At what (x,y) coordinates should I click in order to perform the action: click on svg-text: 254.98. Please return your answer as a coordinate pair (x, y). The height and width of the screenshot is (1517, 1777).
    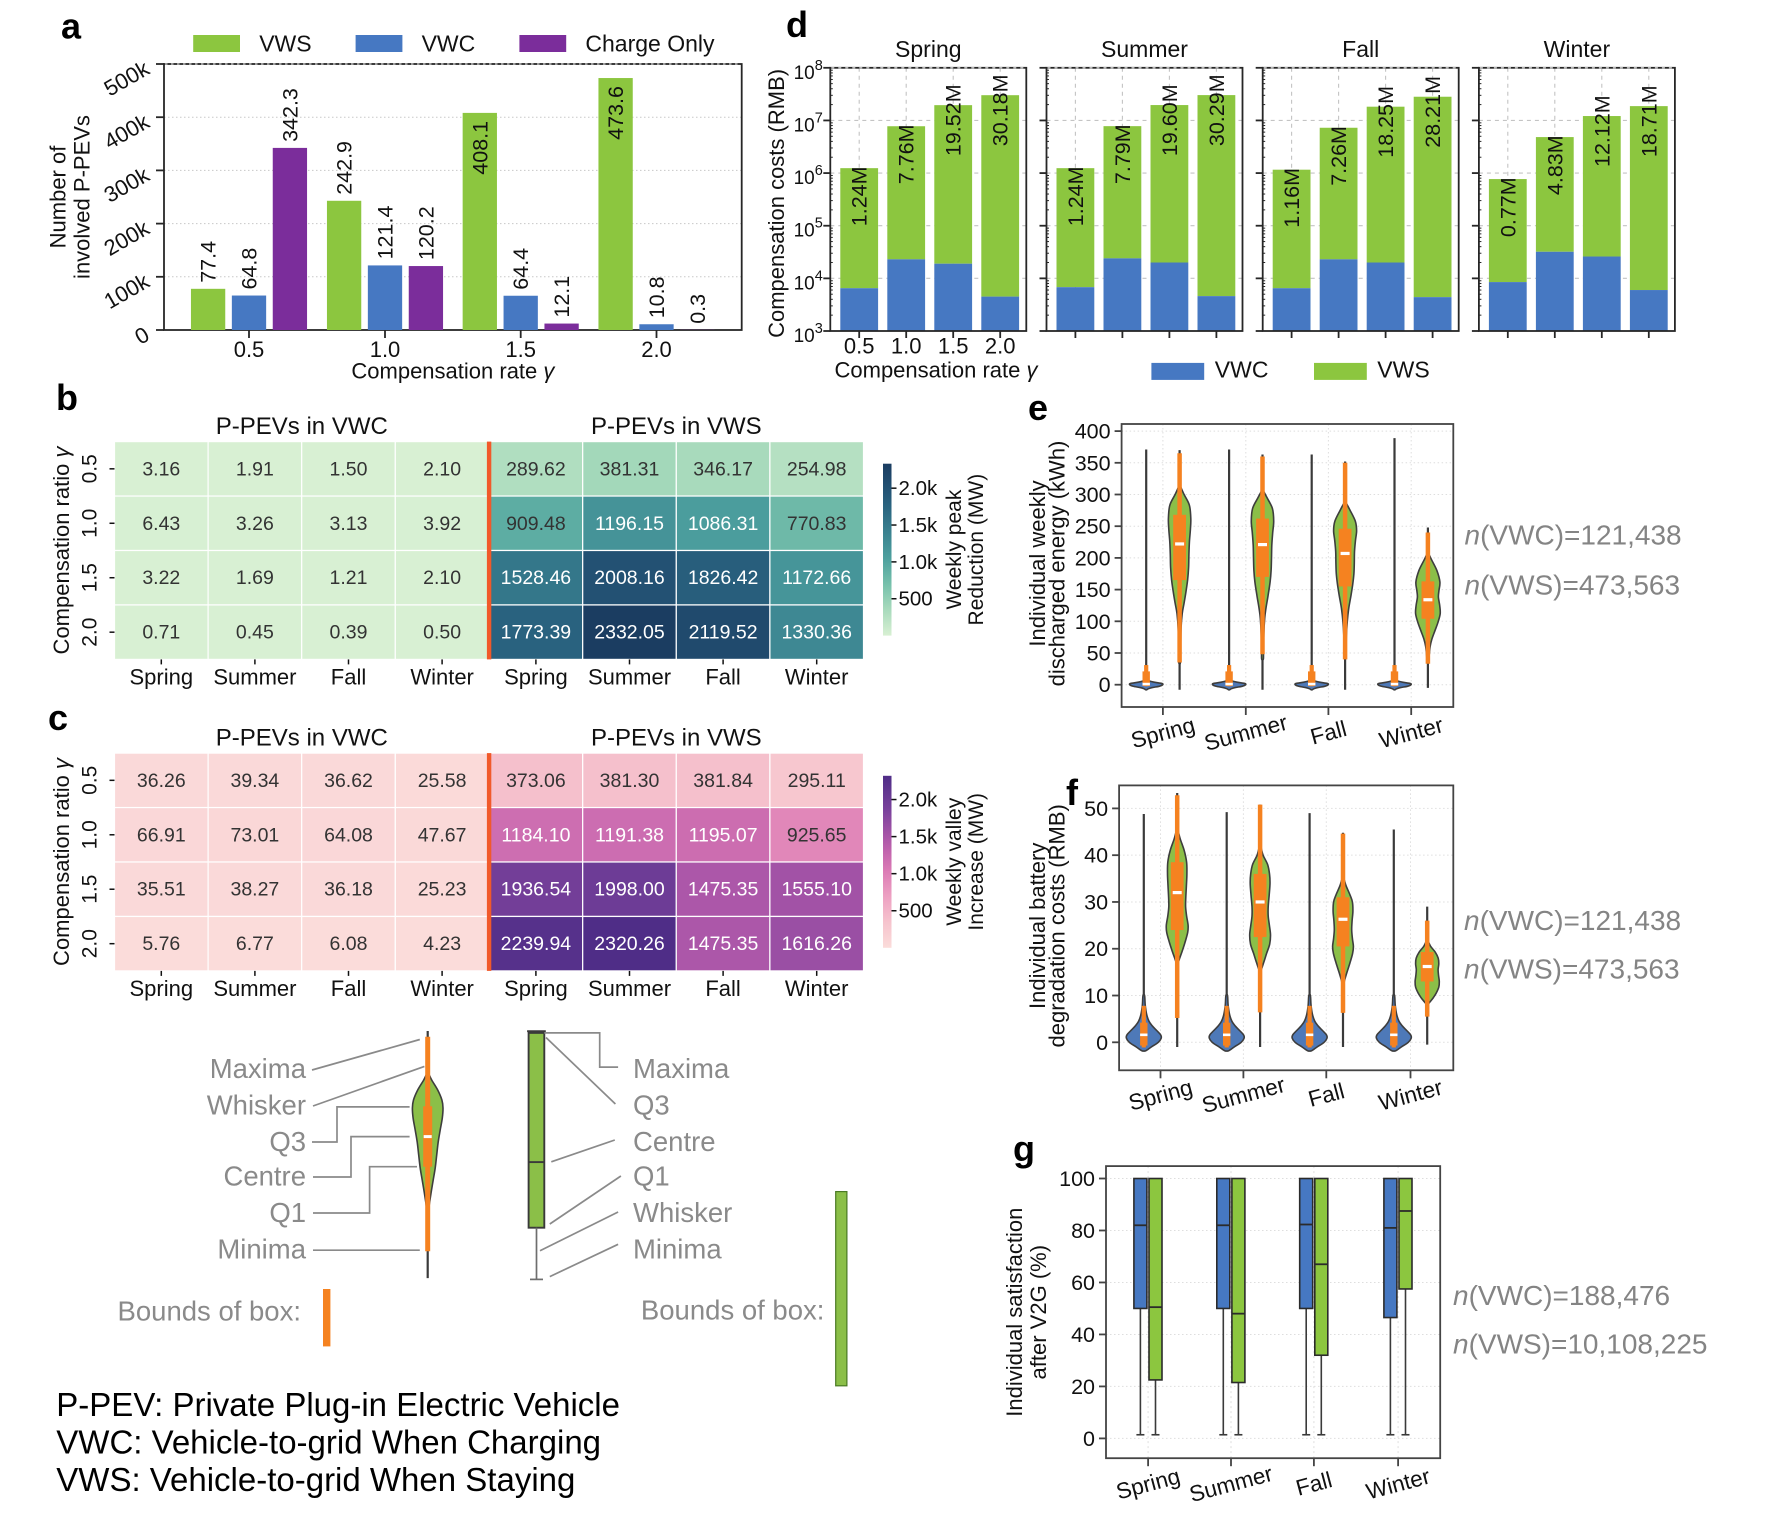
    Looking at the image, I should click on (817, 469).